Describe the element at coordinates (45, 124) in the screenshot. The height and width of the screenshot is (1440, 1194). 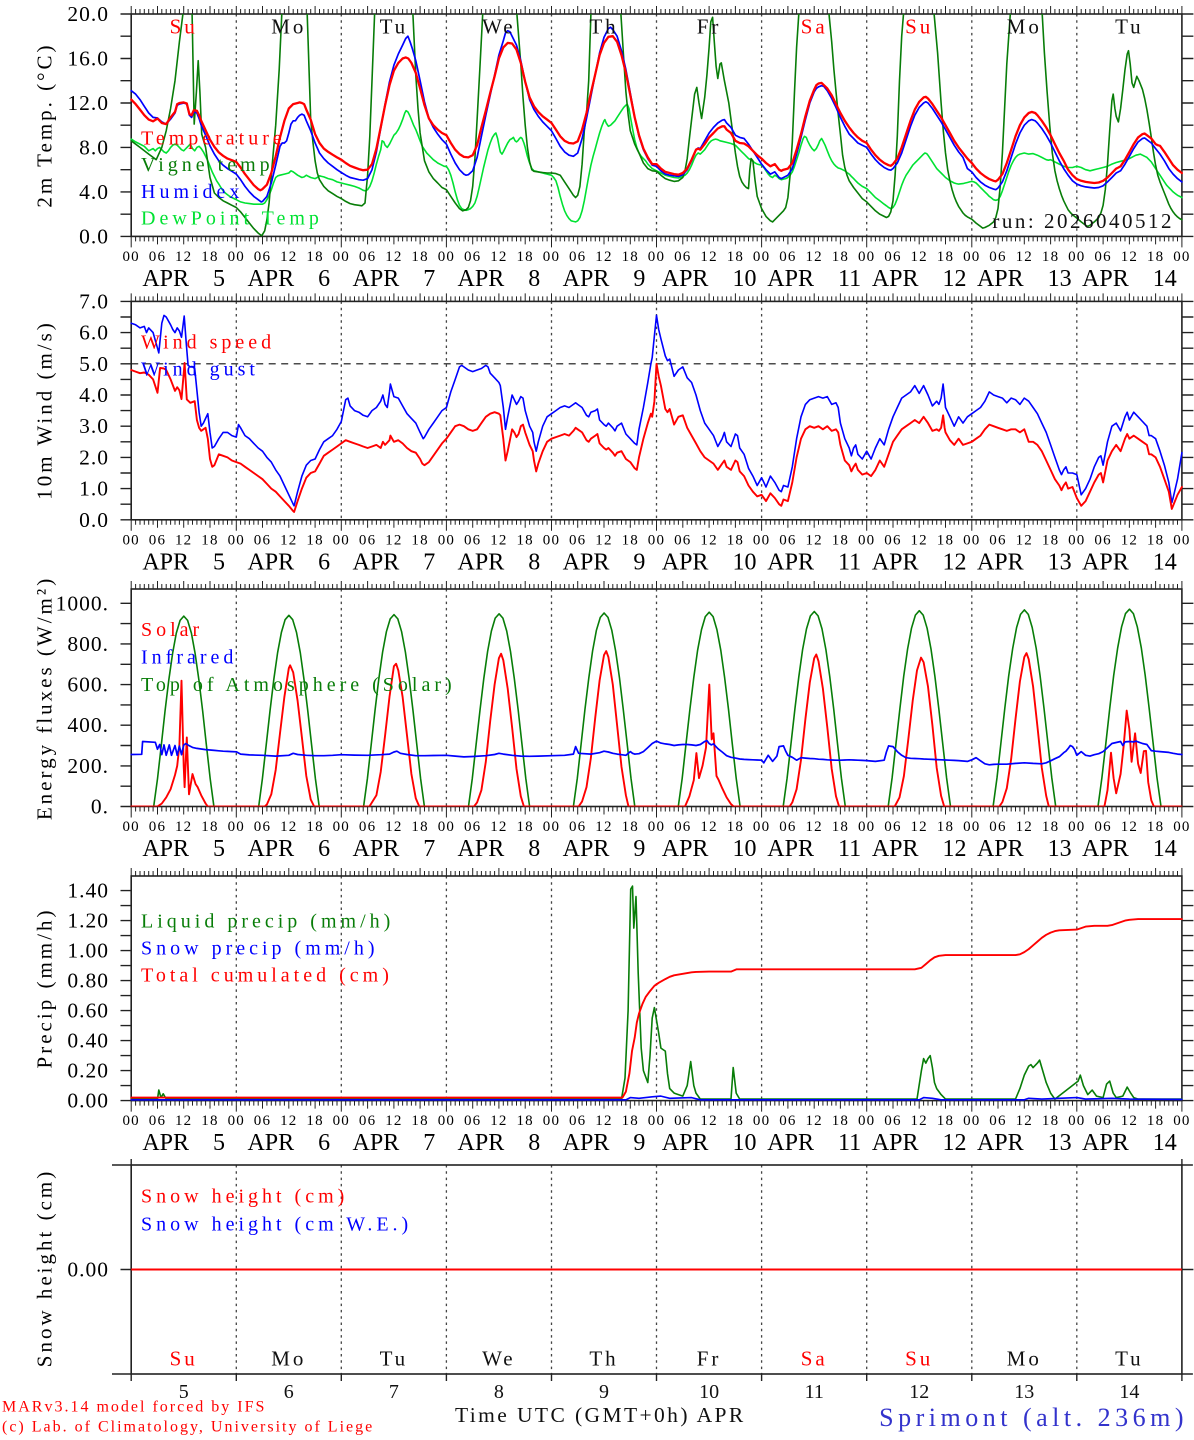
I see `svg-text: 2m Temp. (°C)` at that location.